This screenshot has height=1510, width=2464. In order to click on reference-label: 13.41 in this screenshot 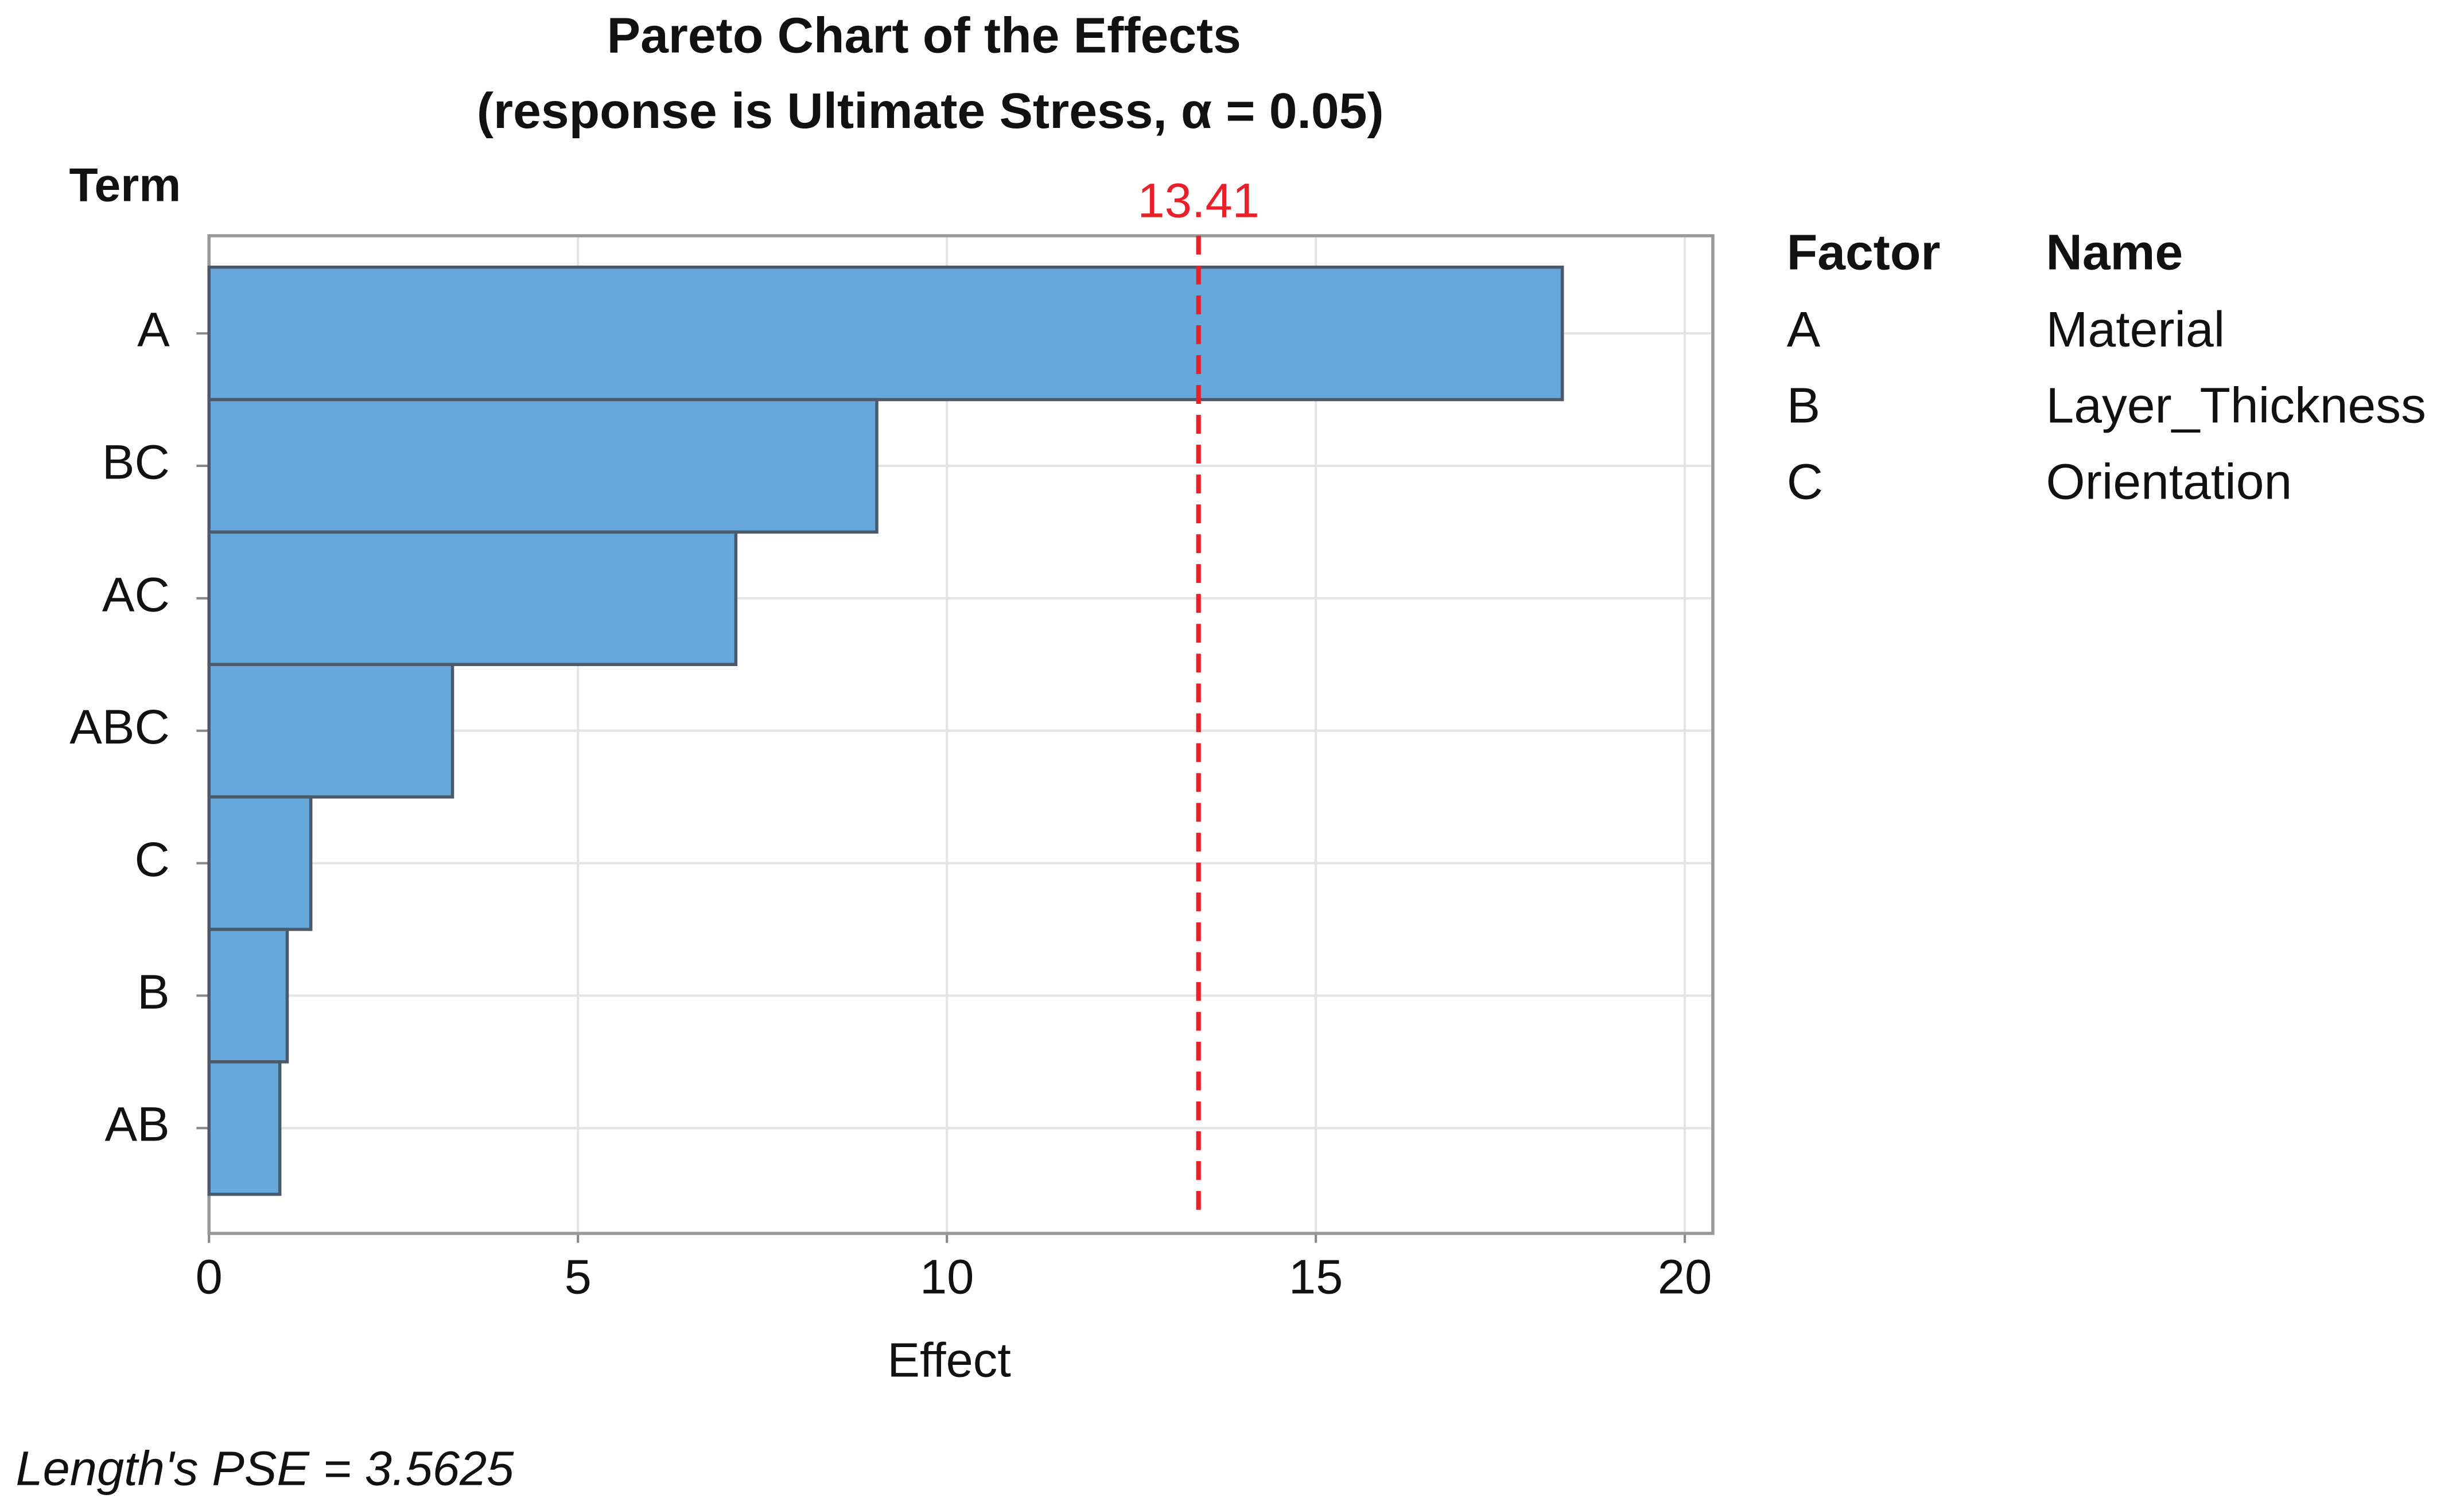, I will do `click(1198, 201)`.